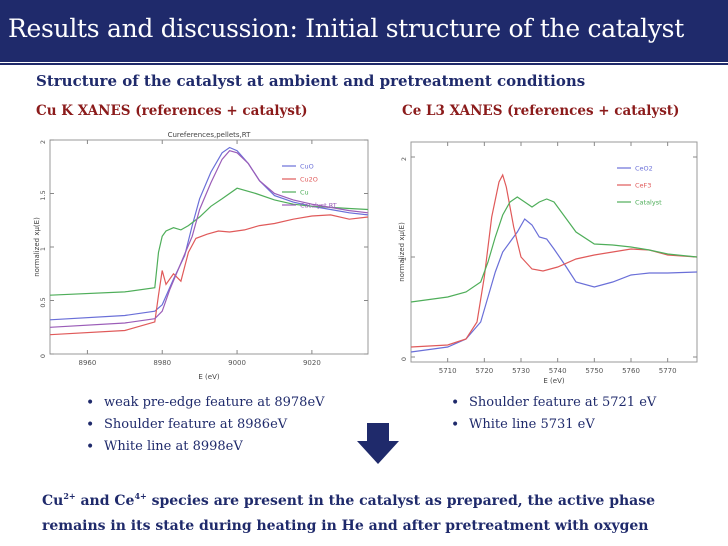 This screenshot has height=546, width=728. What do you see at coordinates (484, 371) in the screenshot?
I see `x-tick-label: 5720` at bounding box center [484, 371].